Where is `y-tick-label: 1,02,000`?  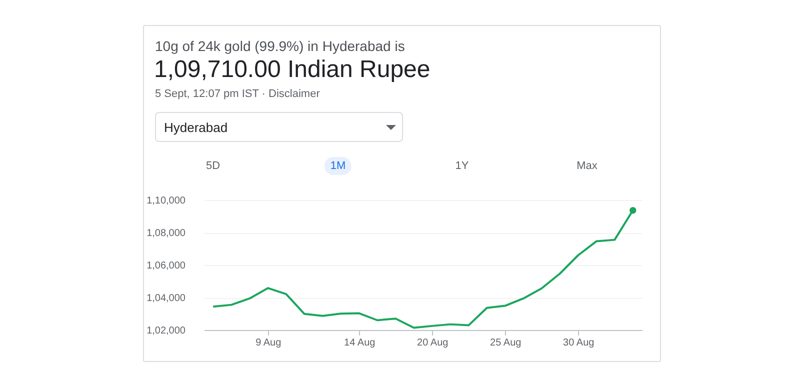
y-tick-label: 1,02,000 is located at coordinates (166, 331).